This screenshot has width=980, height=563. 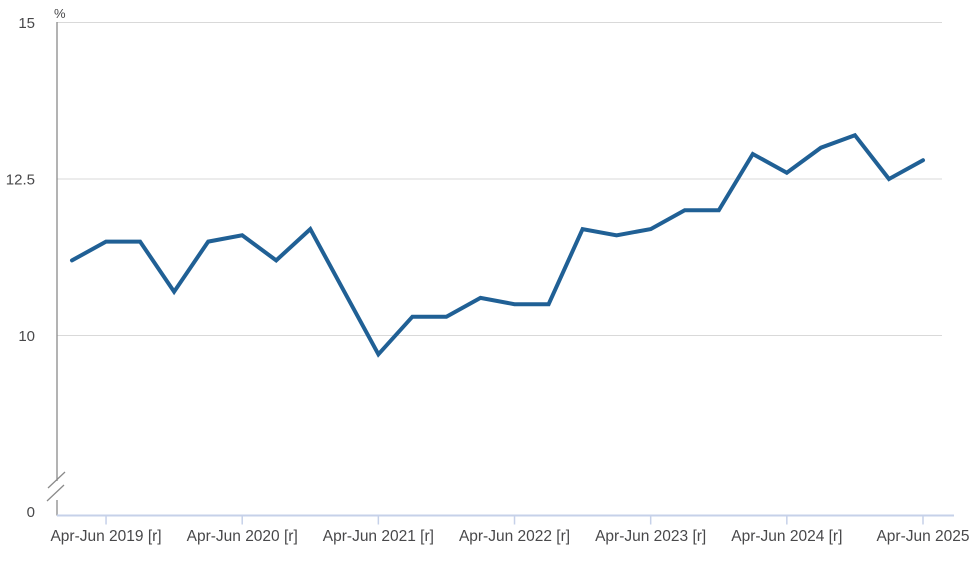 What do you see at coordinates (786, 536) in the screenshot?
I see `x-tick-label: Apr-Jun 2024 [r]` at bounding box center [786, 536].